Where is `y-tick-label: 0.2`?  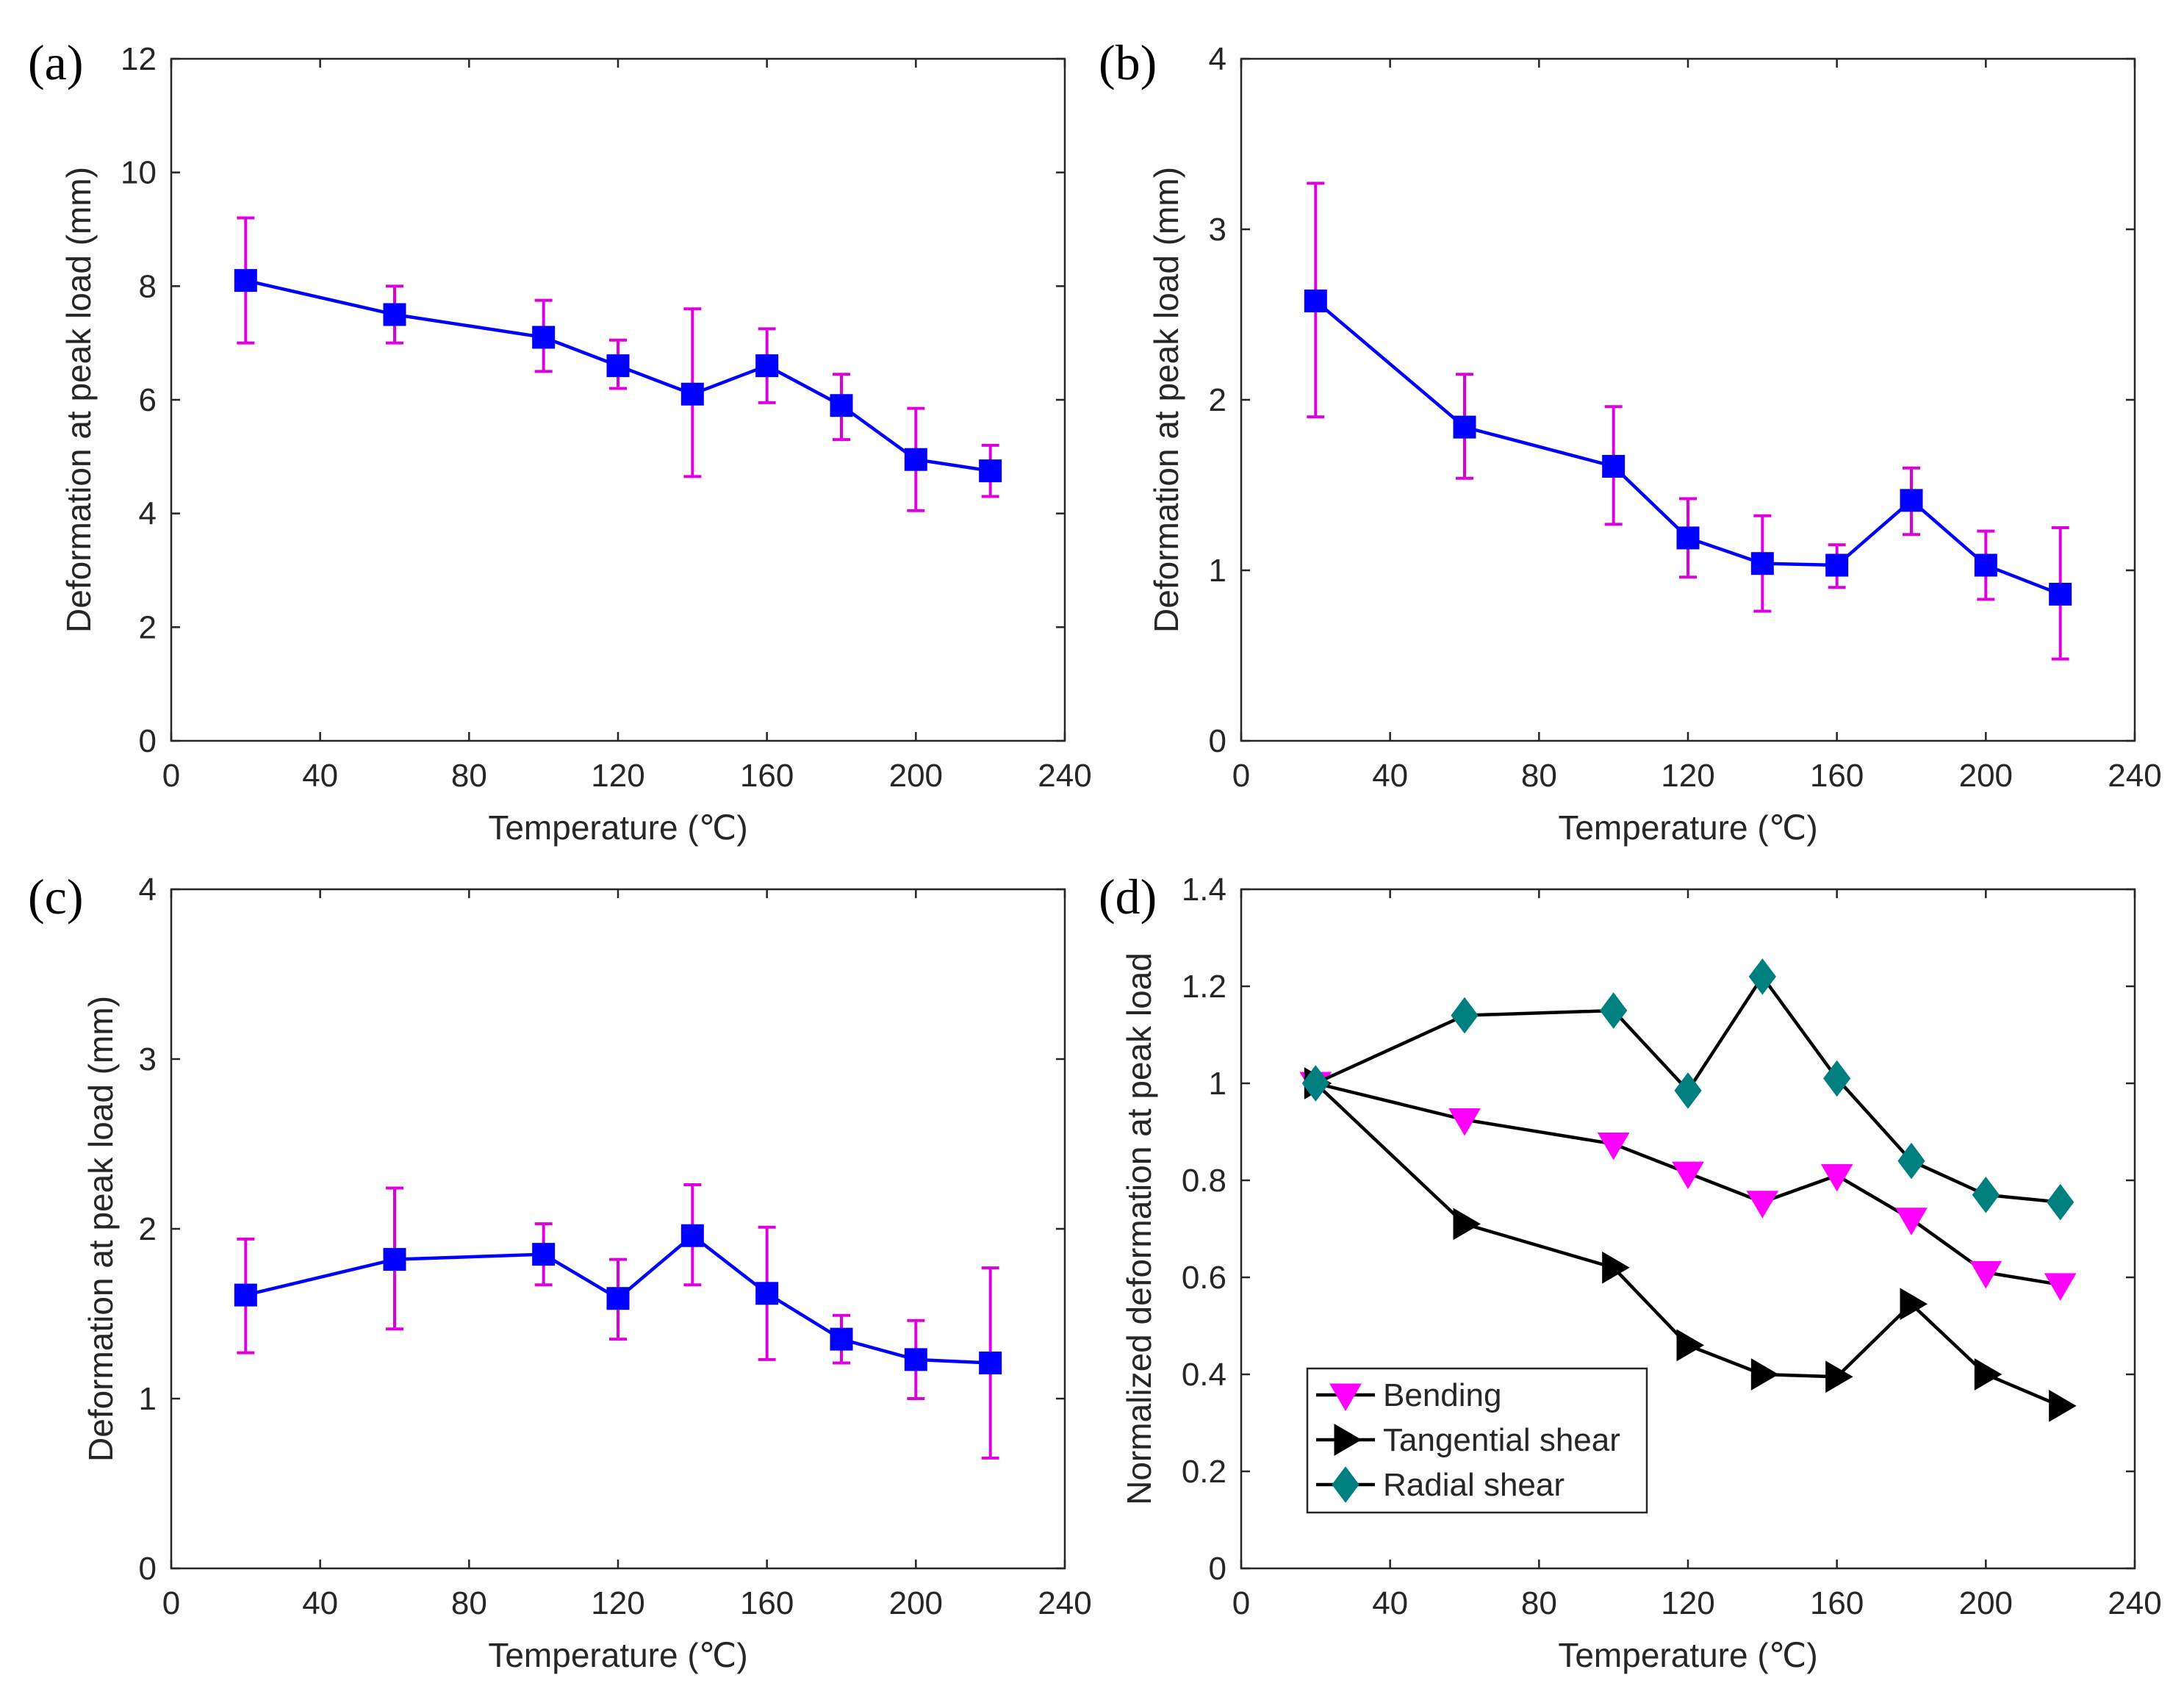 y-tick-label: 0.2 is located at coordinates (1204, 1472).